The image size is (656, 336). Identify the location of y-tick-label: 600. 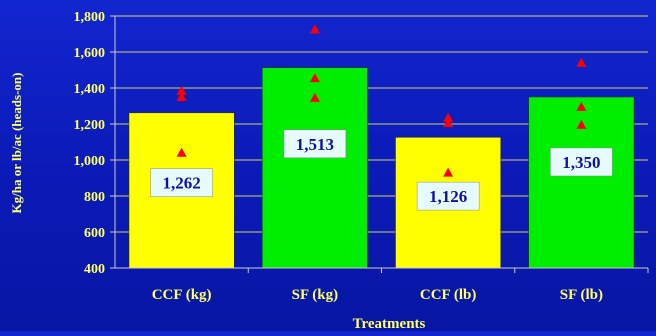
(94, 233).